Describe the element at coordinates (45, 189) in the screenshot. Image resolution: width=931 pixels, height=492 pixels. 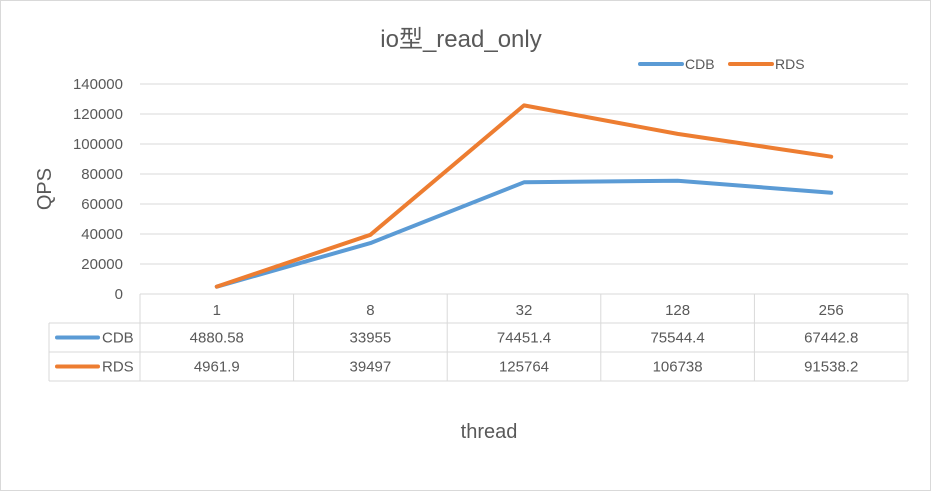
I see `y-axis-title: QPS` at that location.